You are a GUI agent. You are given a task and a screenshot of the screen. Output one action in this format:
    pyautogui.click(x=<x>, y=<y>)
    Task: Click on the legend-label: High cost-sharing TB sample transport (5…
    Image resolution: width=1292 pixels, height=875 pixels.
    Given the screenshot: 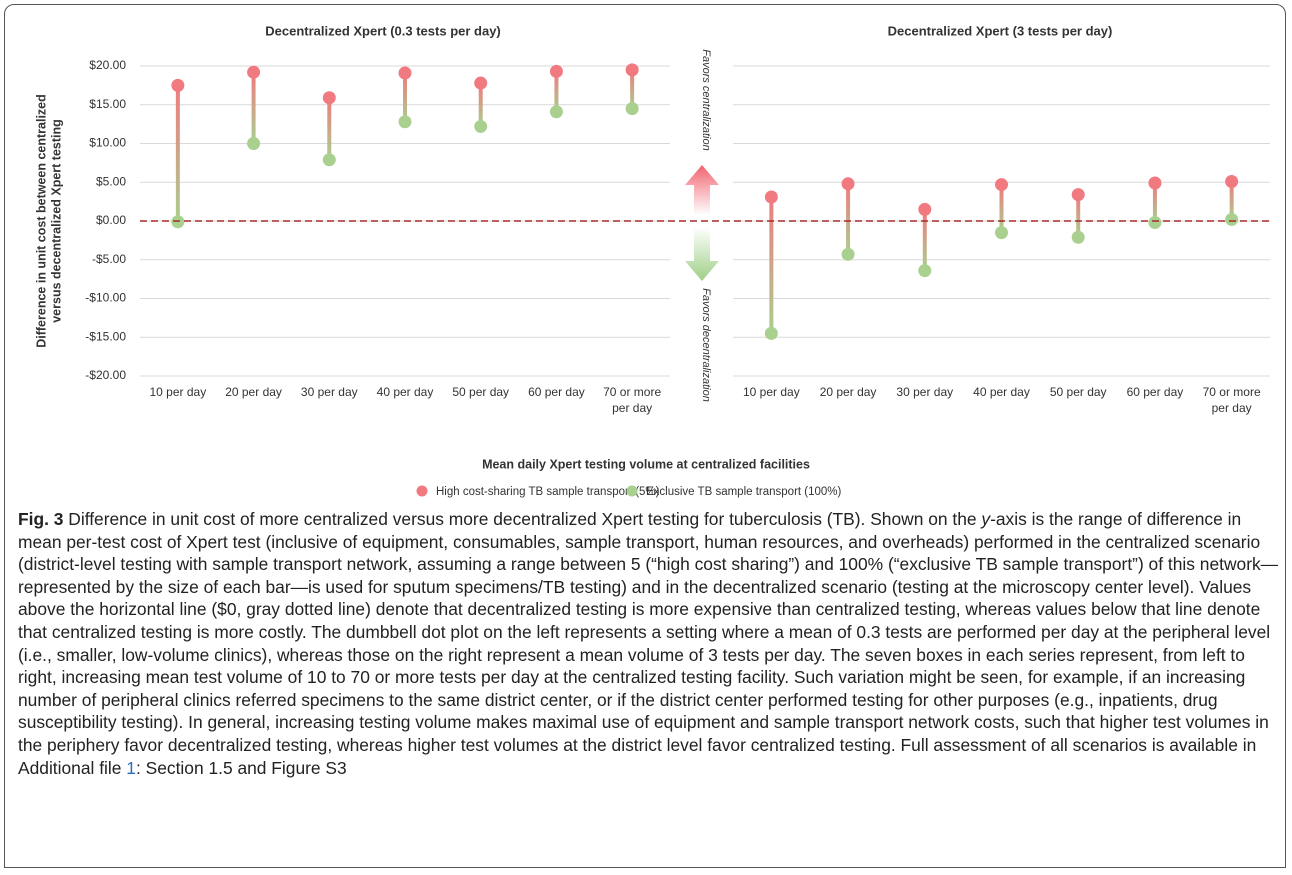 What is the action you would take?
    pyautogui.click(x=548, y=492)
    